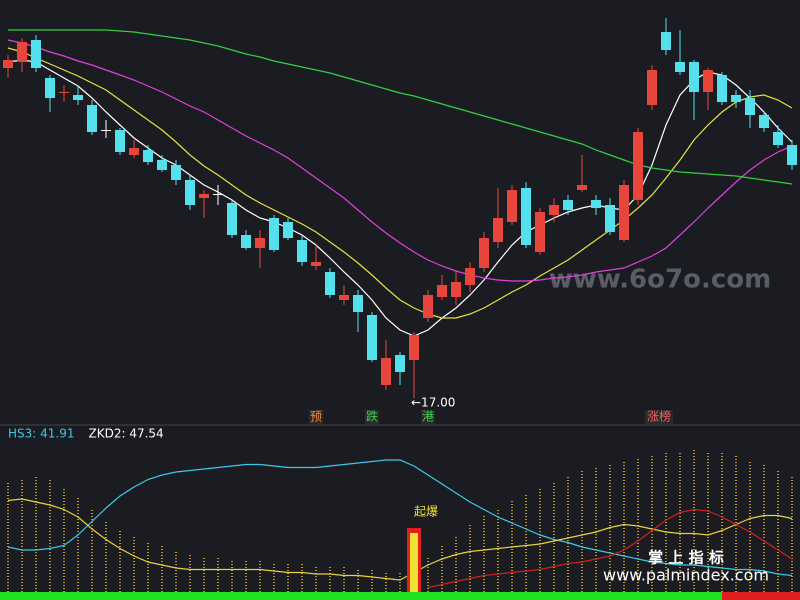 The height and width of the screenshot is (600, 800). I want to click on watermark: www.6o7o.com, so click(660, 280).